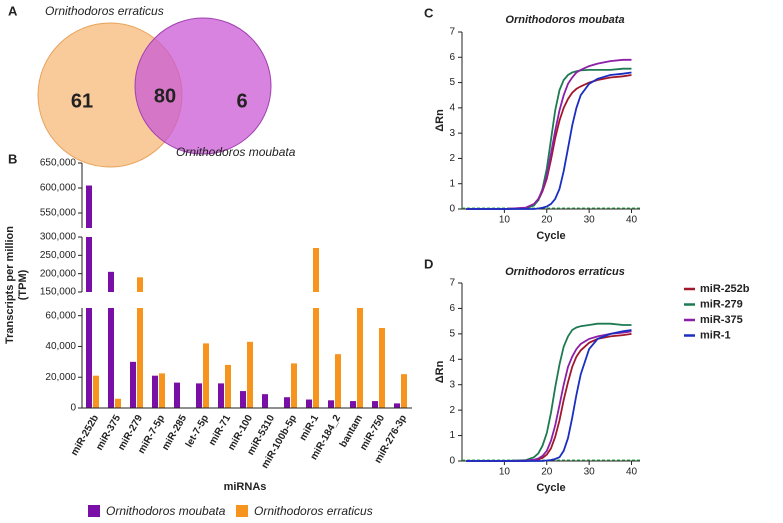 This screenshot has height=523, width=783. What do you see at coordinates (60, 315) in the screenshot?
I see `y-tick-label: 60,000` at bounding box center [60, 315].